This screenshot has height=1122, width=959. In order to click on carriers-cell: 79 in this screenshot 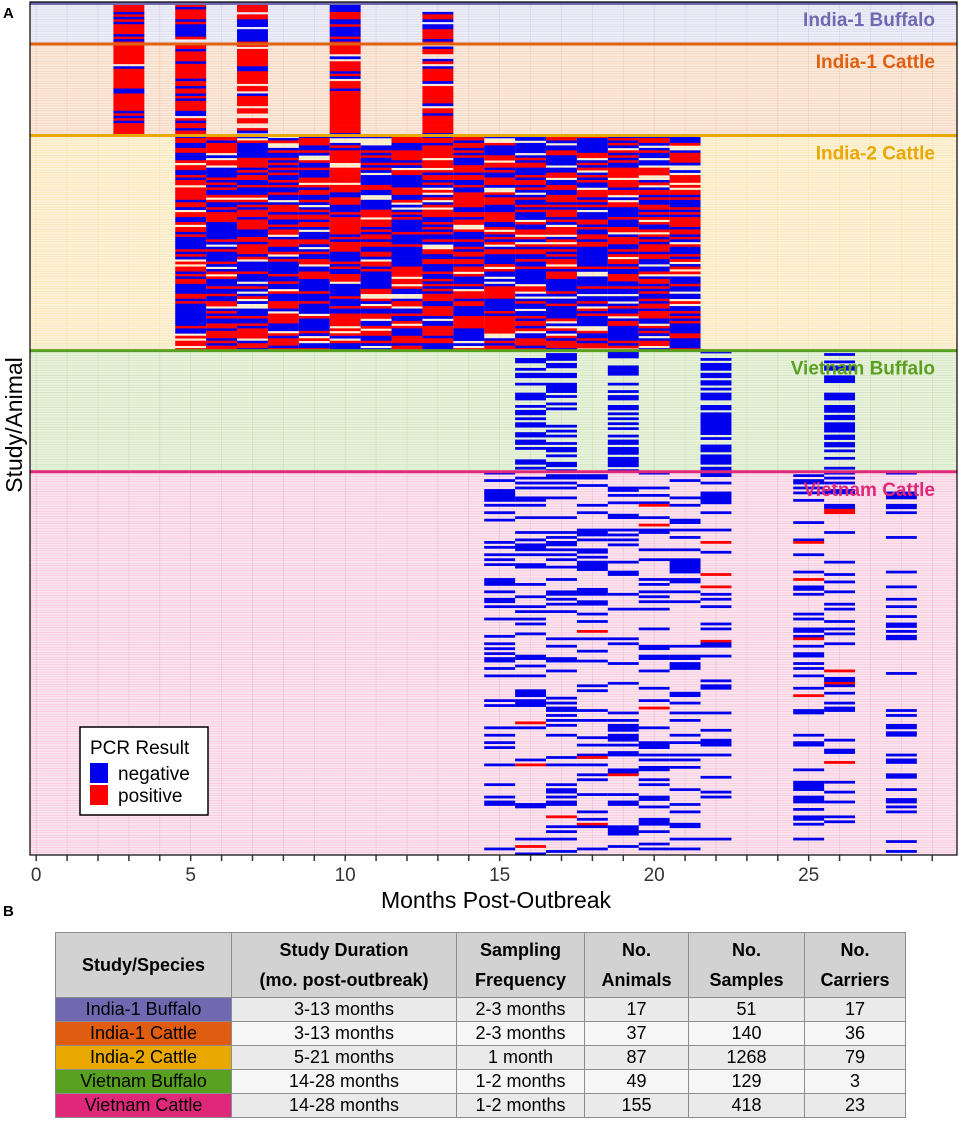, I will do `click(855, 1057)`.